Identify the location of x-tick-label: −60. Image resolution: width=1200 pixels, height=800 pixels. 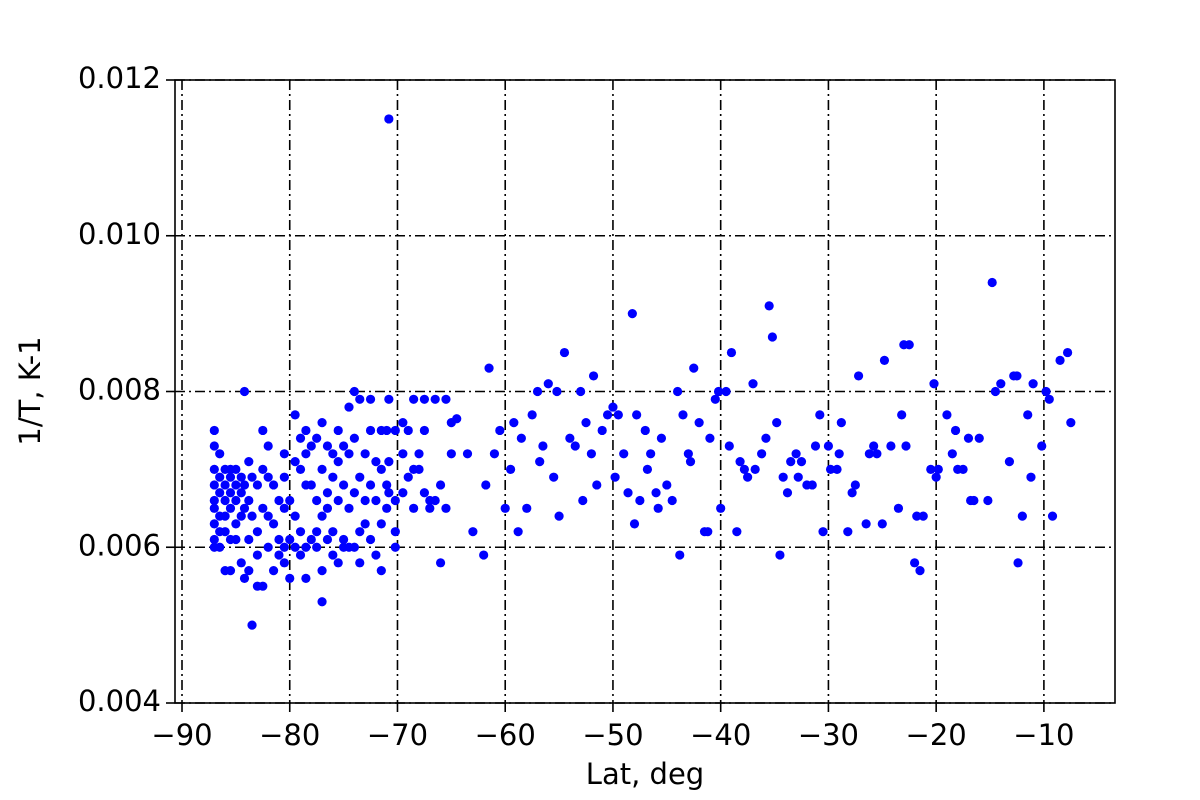
(505, 735).